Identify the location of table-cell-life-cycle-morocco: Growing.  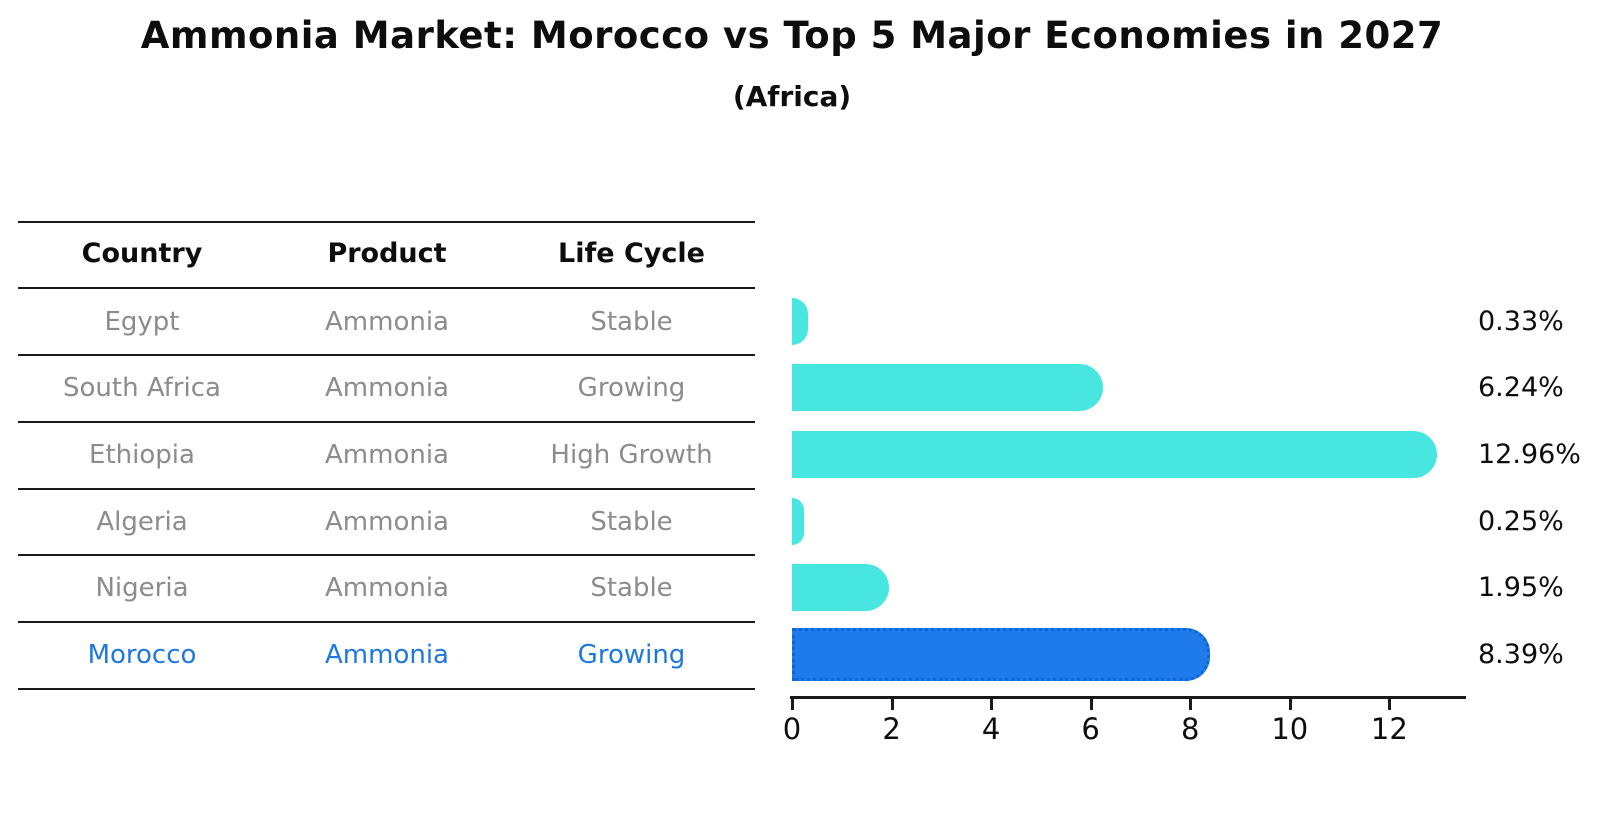
(631, 655).